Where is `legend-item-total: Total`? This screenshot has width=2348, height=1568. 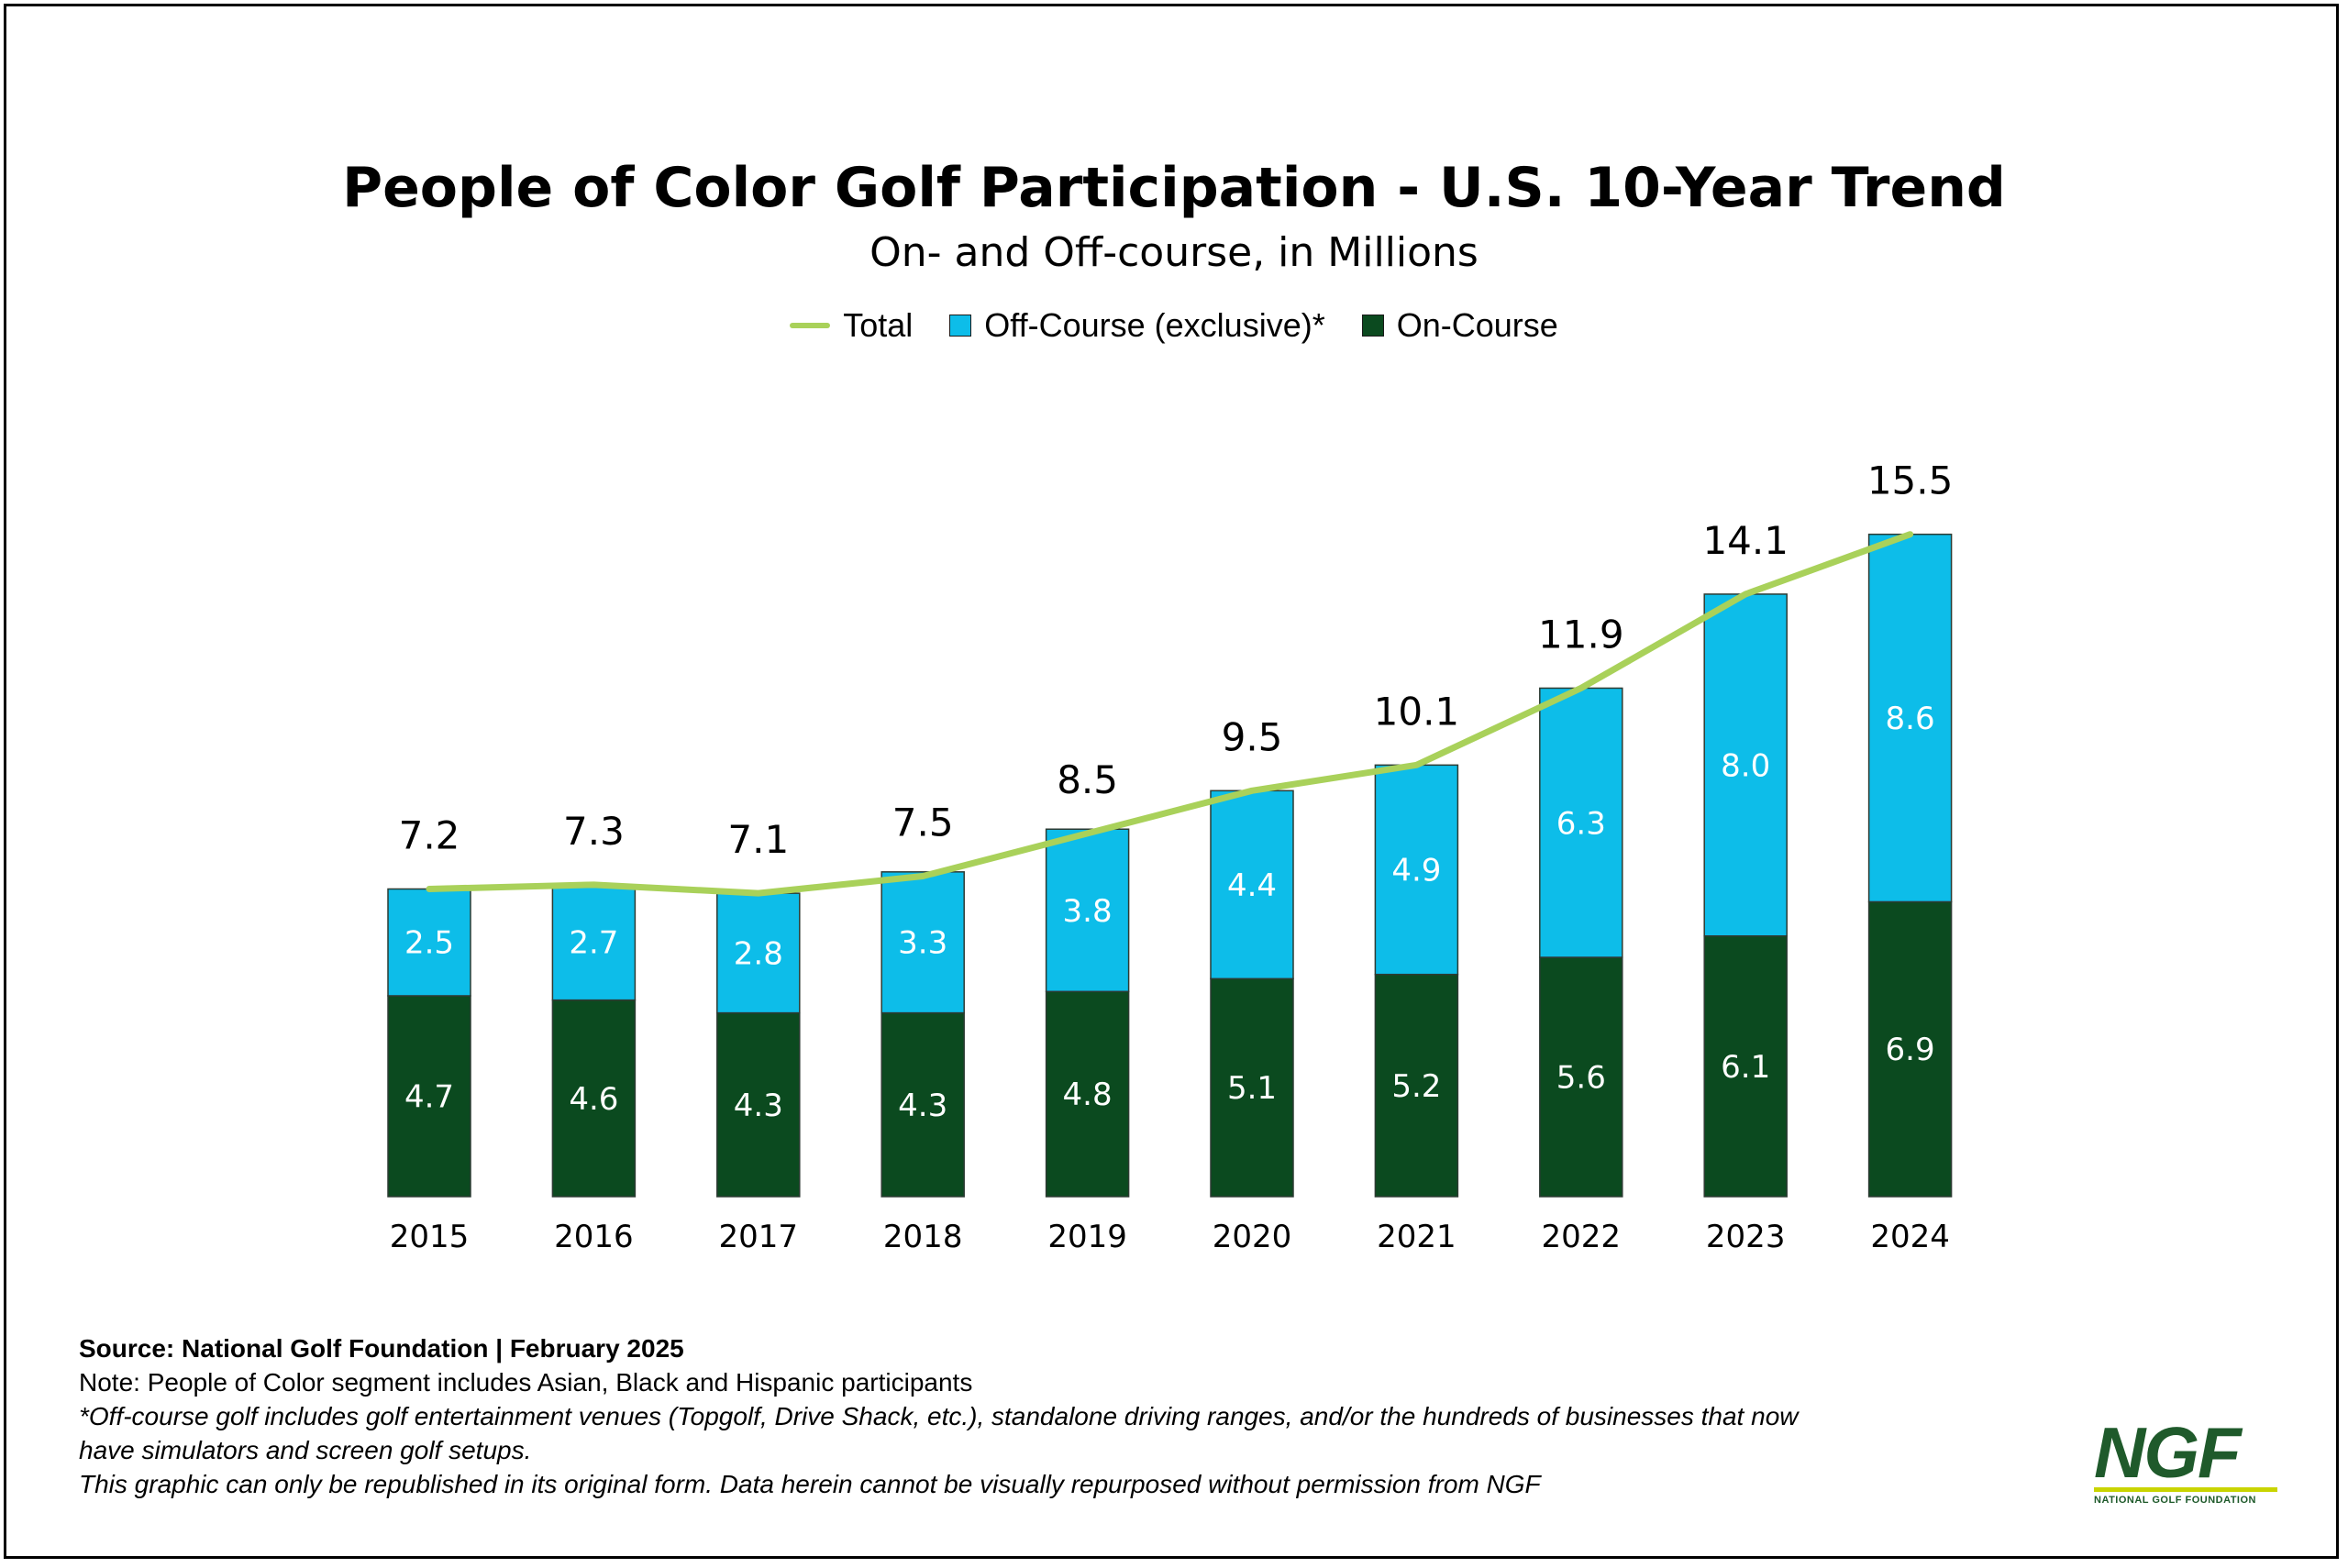 legend-item-total: Total is located at coordinates (851, 326).